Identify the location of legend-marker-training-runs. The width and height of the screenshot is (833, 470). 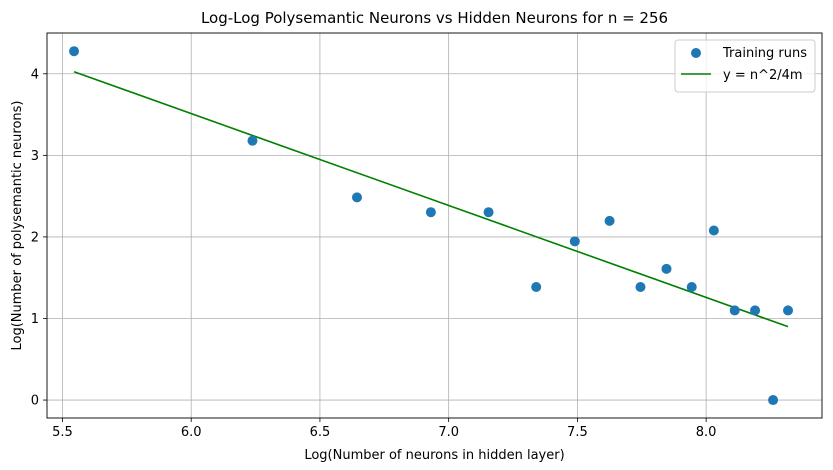
(696, 53).